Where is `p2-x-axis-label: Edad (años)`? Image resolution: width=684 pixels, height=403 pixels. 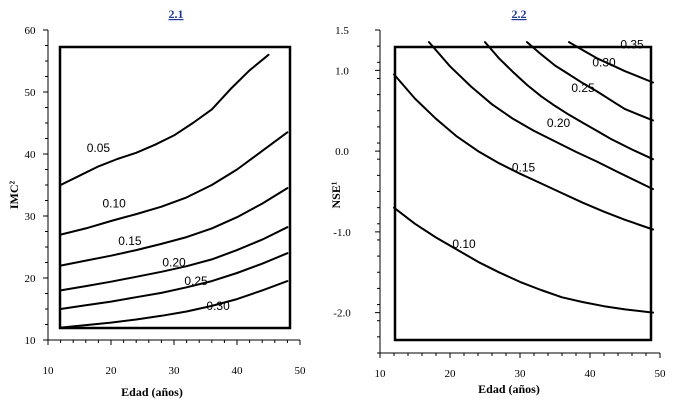
p2-x-axis-label: Edad (años) is located at coordinates (509, 389).